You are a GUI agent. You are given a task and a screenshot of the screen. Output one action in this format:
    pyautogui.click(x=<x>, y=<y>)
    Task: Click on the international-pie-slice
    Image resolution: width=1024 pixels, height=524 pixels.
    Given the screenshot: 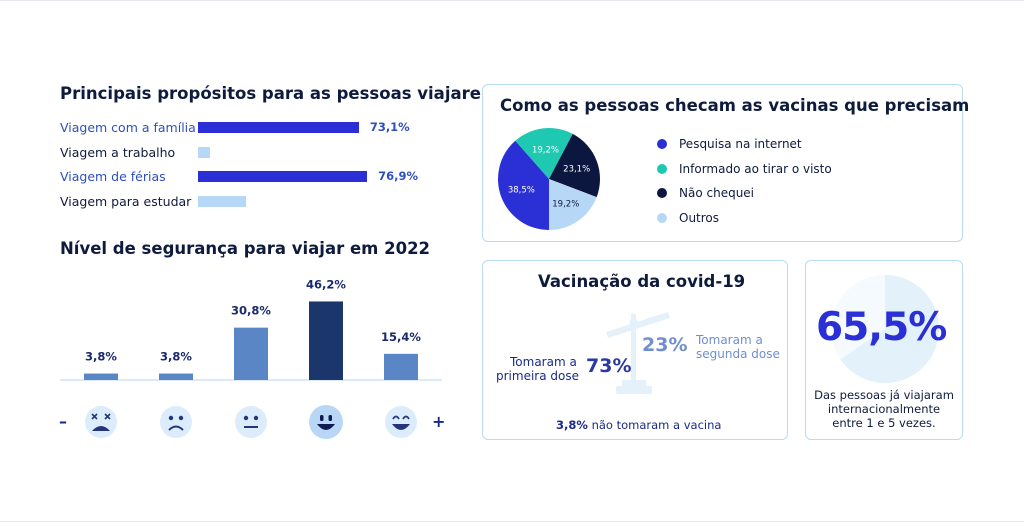 What is the action you would take?
    pyautogui.click(x=889, y=329)
    